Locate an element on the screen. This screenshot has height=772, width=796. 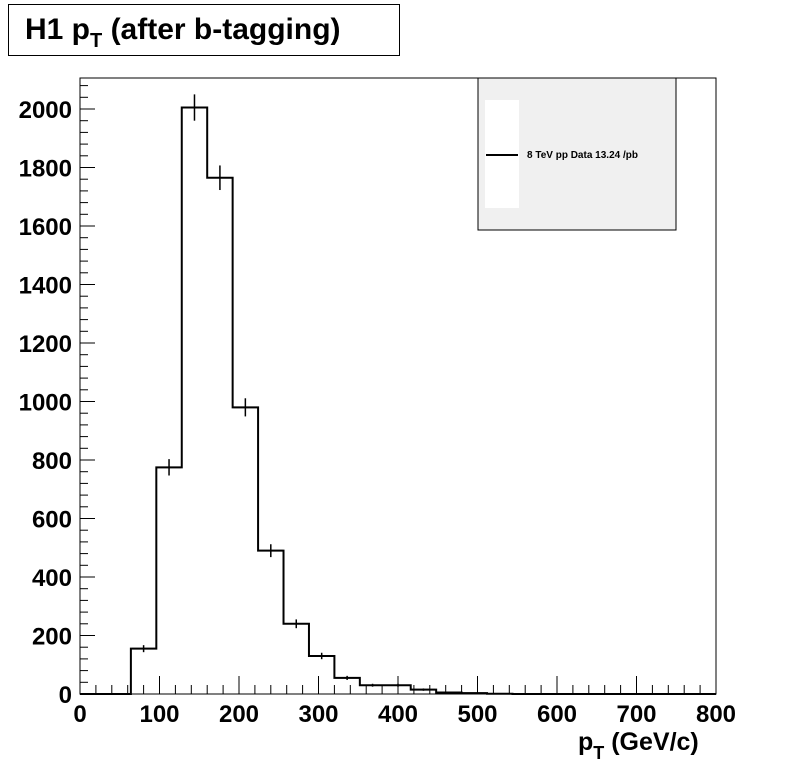
x-tick-label: 800 is located at coordinates (716, 714).